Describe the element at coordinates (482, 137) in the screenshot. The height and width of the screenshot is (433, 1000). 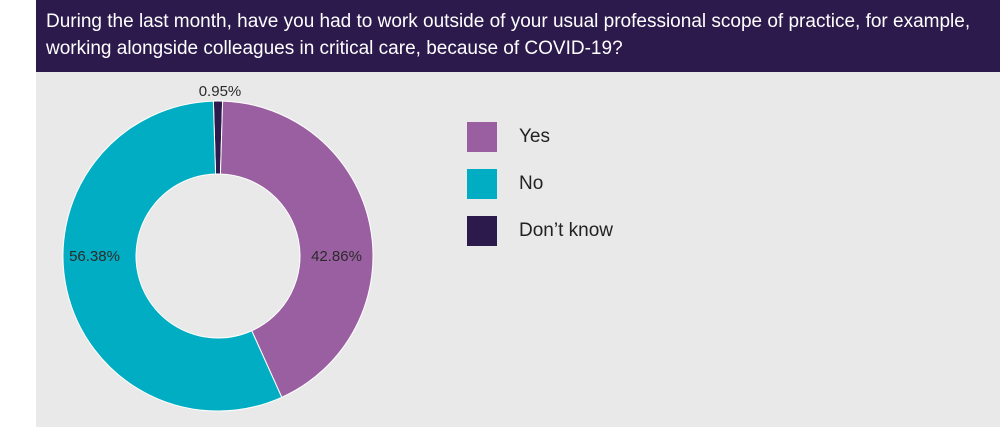
I see `legend-swatch-yes` at that location.